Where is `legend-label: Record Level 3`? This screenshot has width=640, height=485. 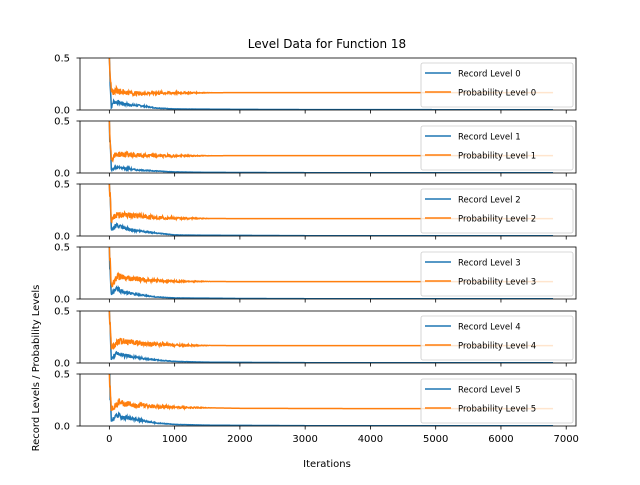
legend-label: Record Level 3 is located at coordinates (489, 264).